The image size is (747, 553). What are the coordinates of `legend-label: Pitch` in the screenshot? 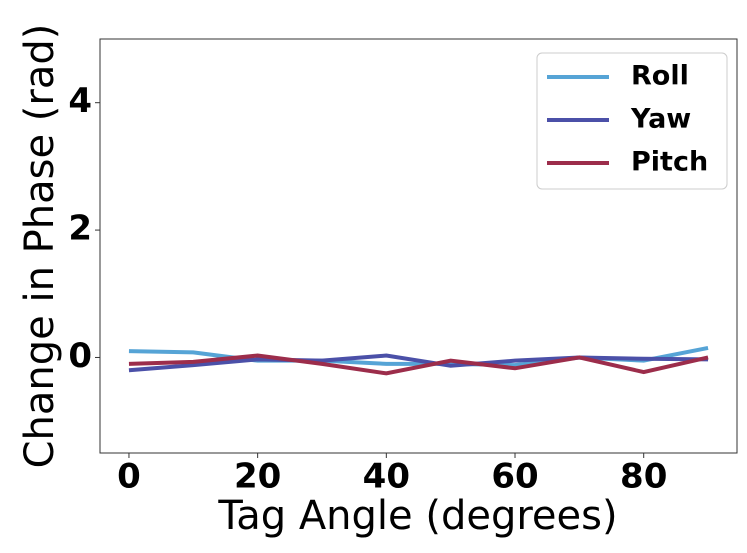 It's located at (669, 162).